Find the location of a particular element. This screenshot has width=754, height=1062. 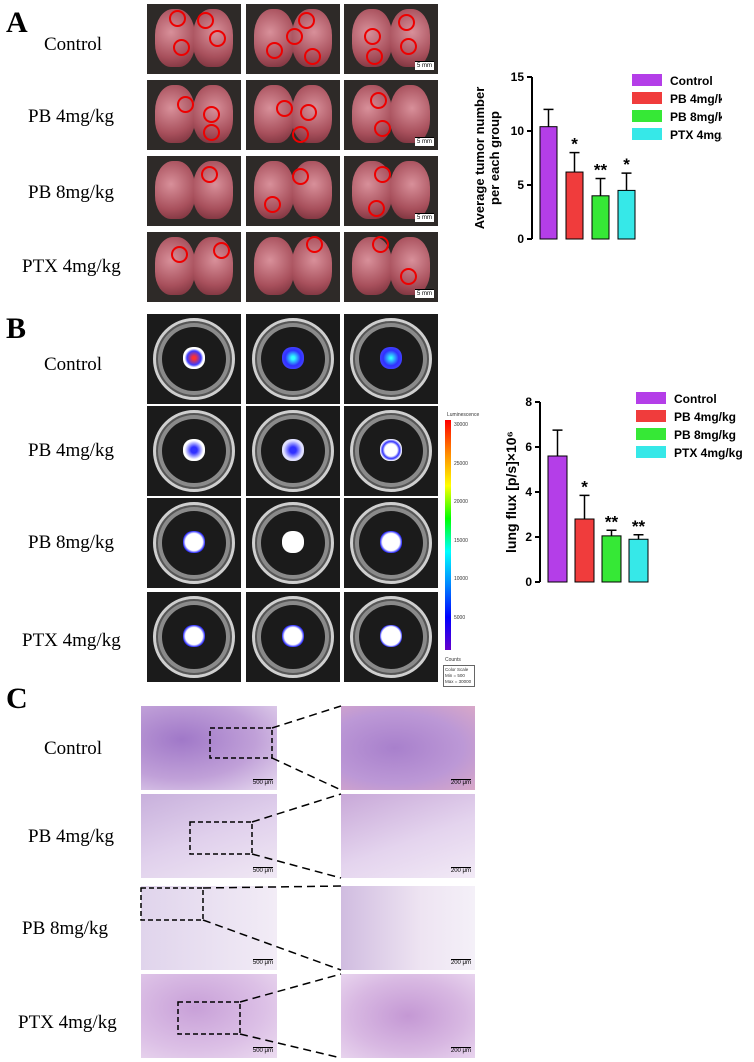

colorbar-tick-label: 15000 is located at coordinates (461, 540).